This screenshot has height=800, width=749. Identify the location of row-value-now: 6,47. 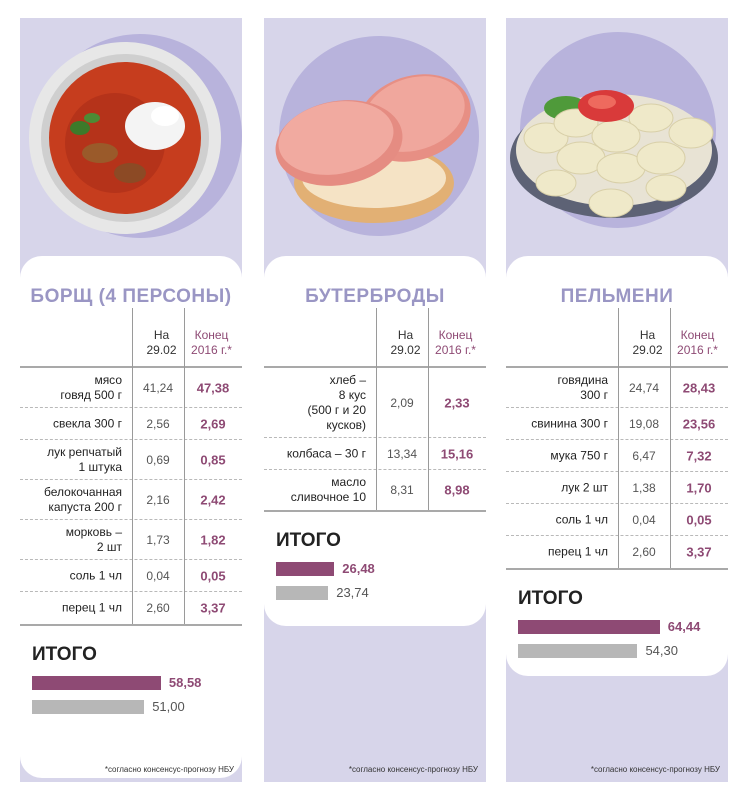
(644, 456).